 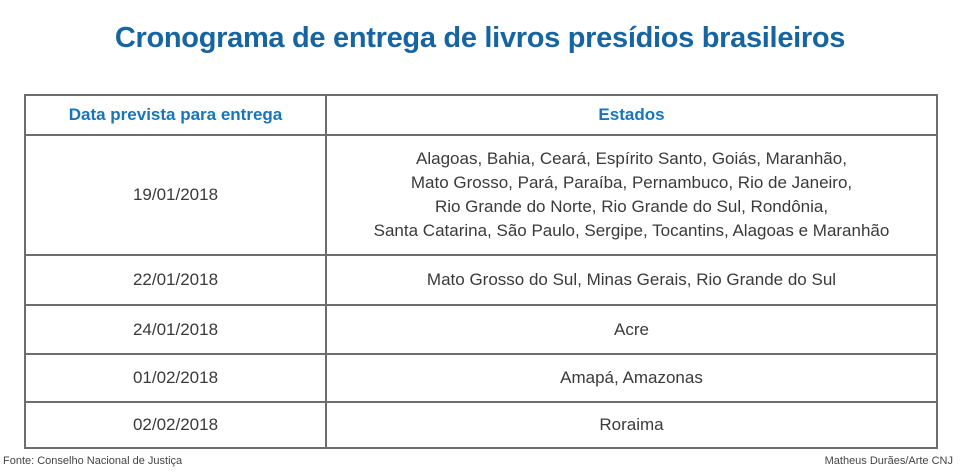 I want to click on author-credit: Matheus Durães/Arte CNJ, so click(x=888, y=461).